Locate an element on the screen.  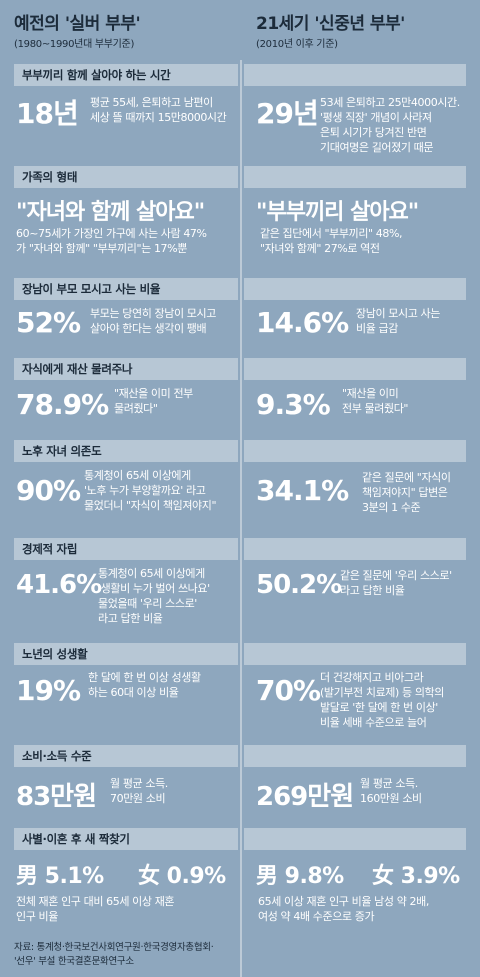
section-label: 노년의 성생활 is located at coordinates (55, 654).